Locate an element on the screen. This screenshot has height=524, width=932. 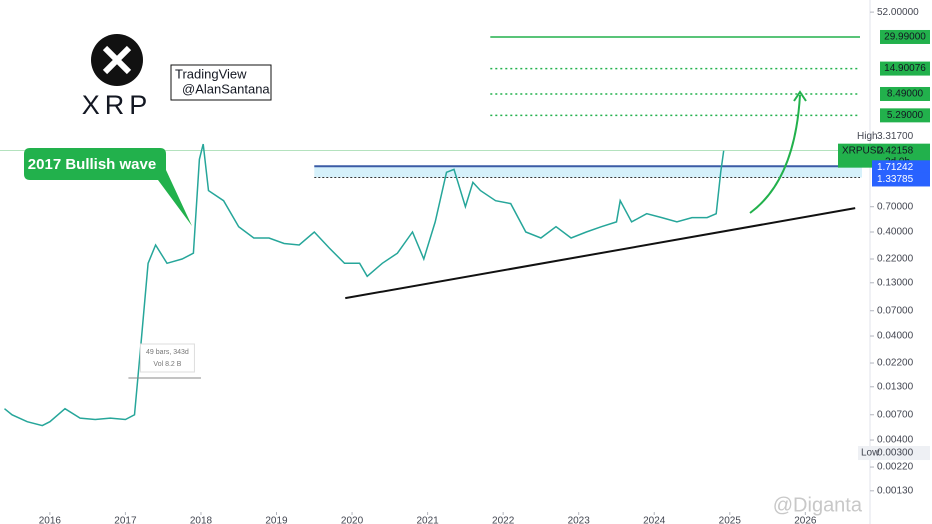
credit-box is located at coordinates (221, 82).